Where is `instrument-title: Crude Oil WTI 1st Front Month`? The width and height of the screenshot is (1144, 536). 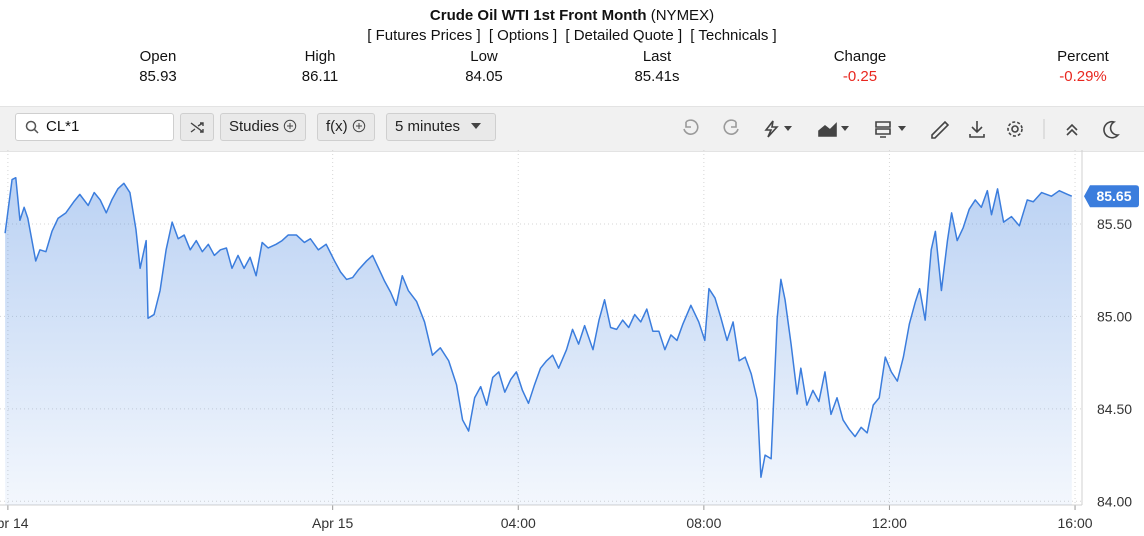 instrument-title: Crude Oil WTI 1st Front Month is located at coordinates (538, 15).